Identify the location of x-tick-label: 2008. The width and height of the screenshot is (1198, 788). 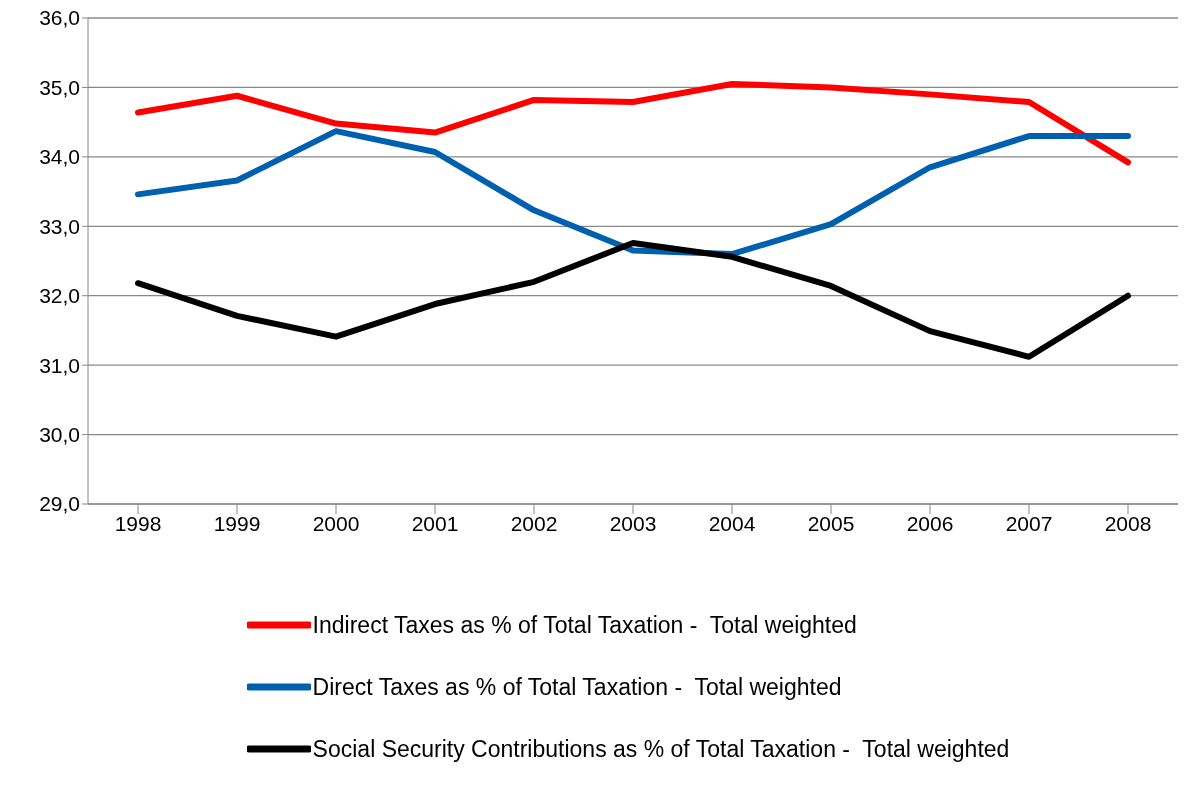
(1128, 523).